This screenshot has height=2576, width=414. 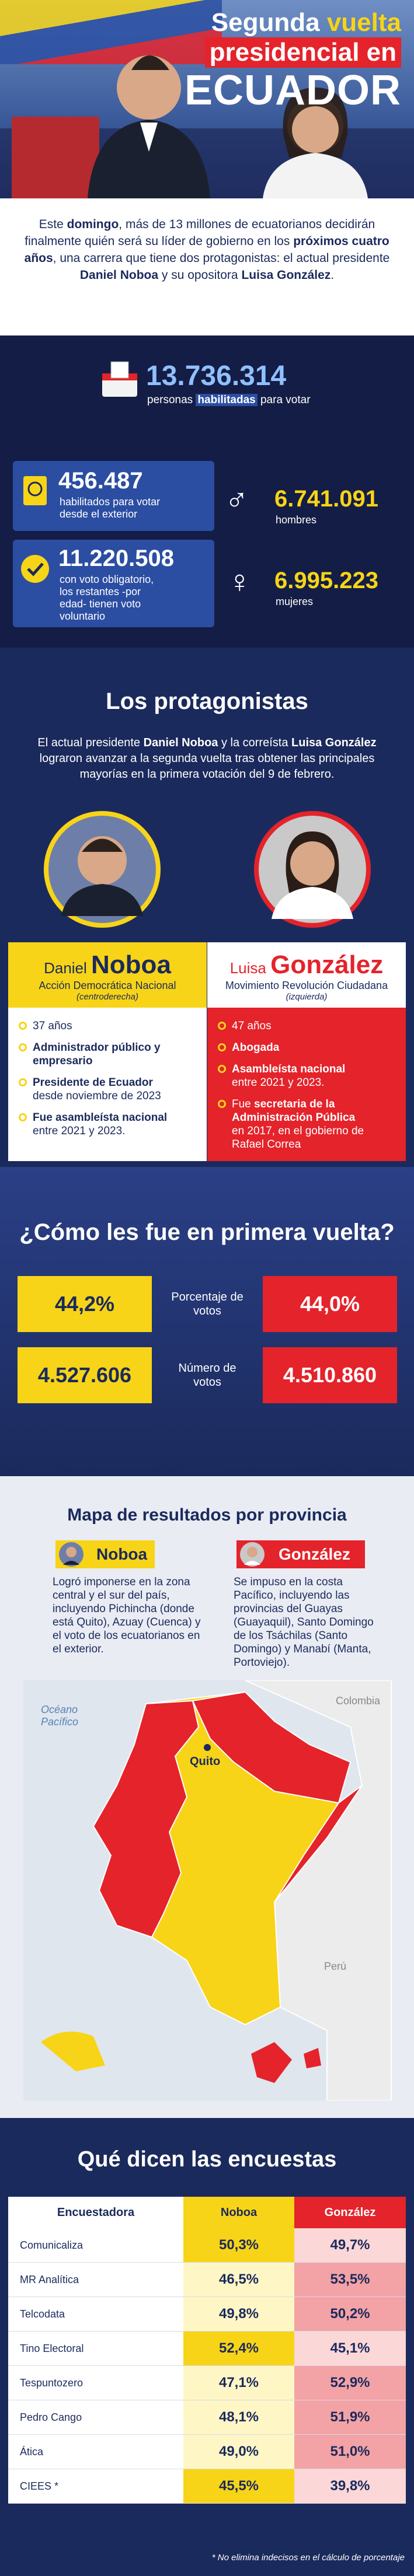 What do you see at coordinates (284, 400) in the screenshot?
I see `text: para votar` at bounding box center [284, 400].